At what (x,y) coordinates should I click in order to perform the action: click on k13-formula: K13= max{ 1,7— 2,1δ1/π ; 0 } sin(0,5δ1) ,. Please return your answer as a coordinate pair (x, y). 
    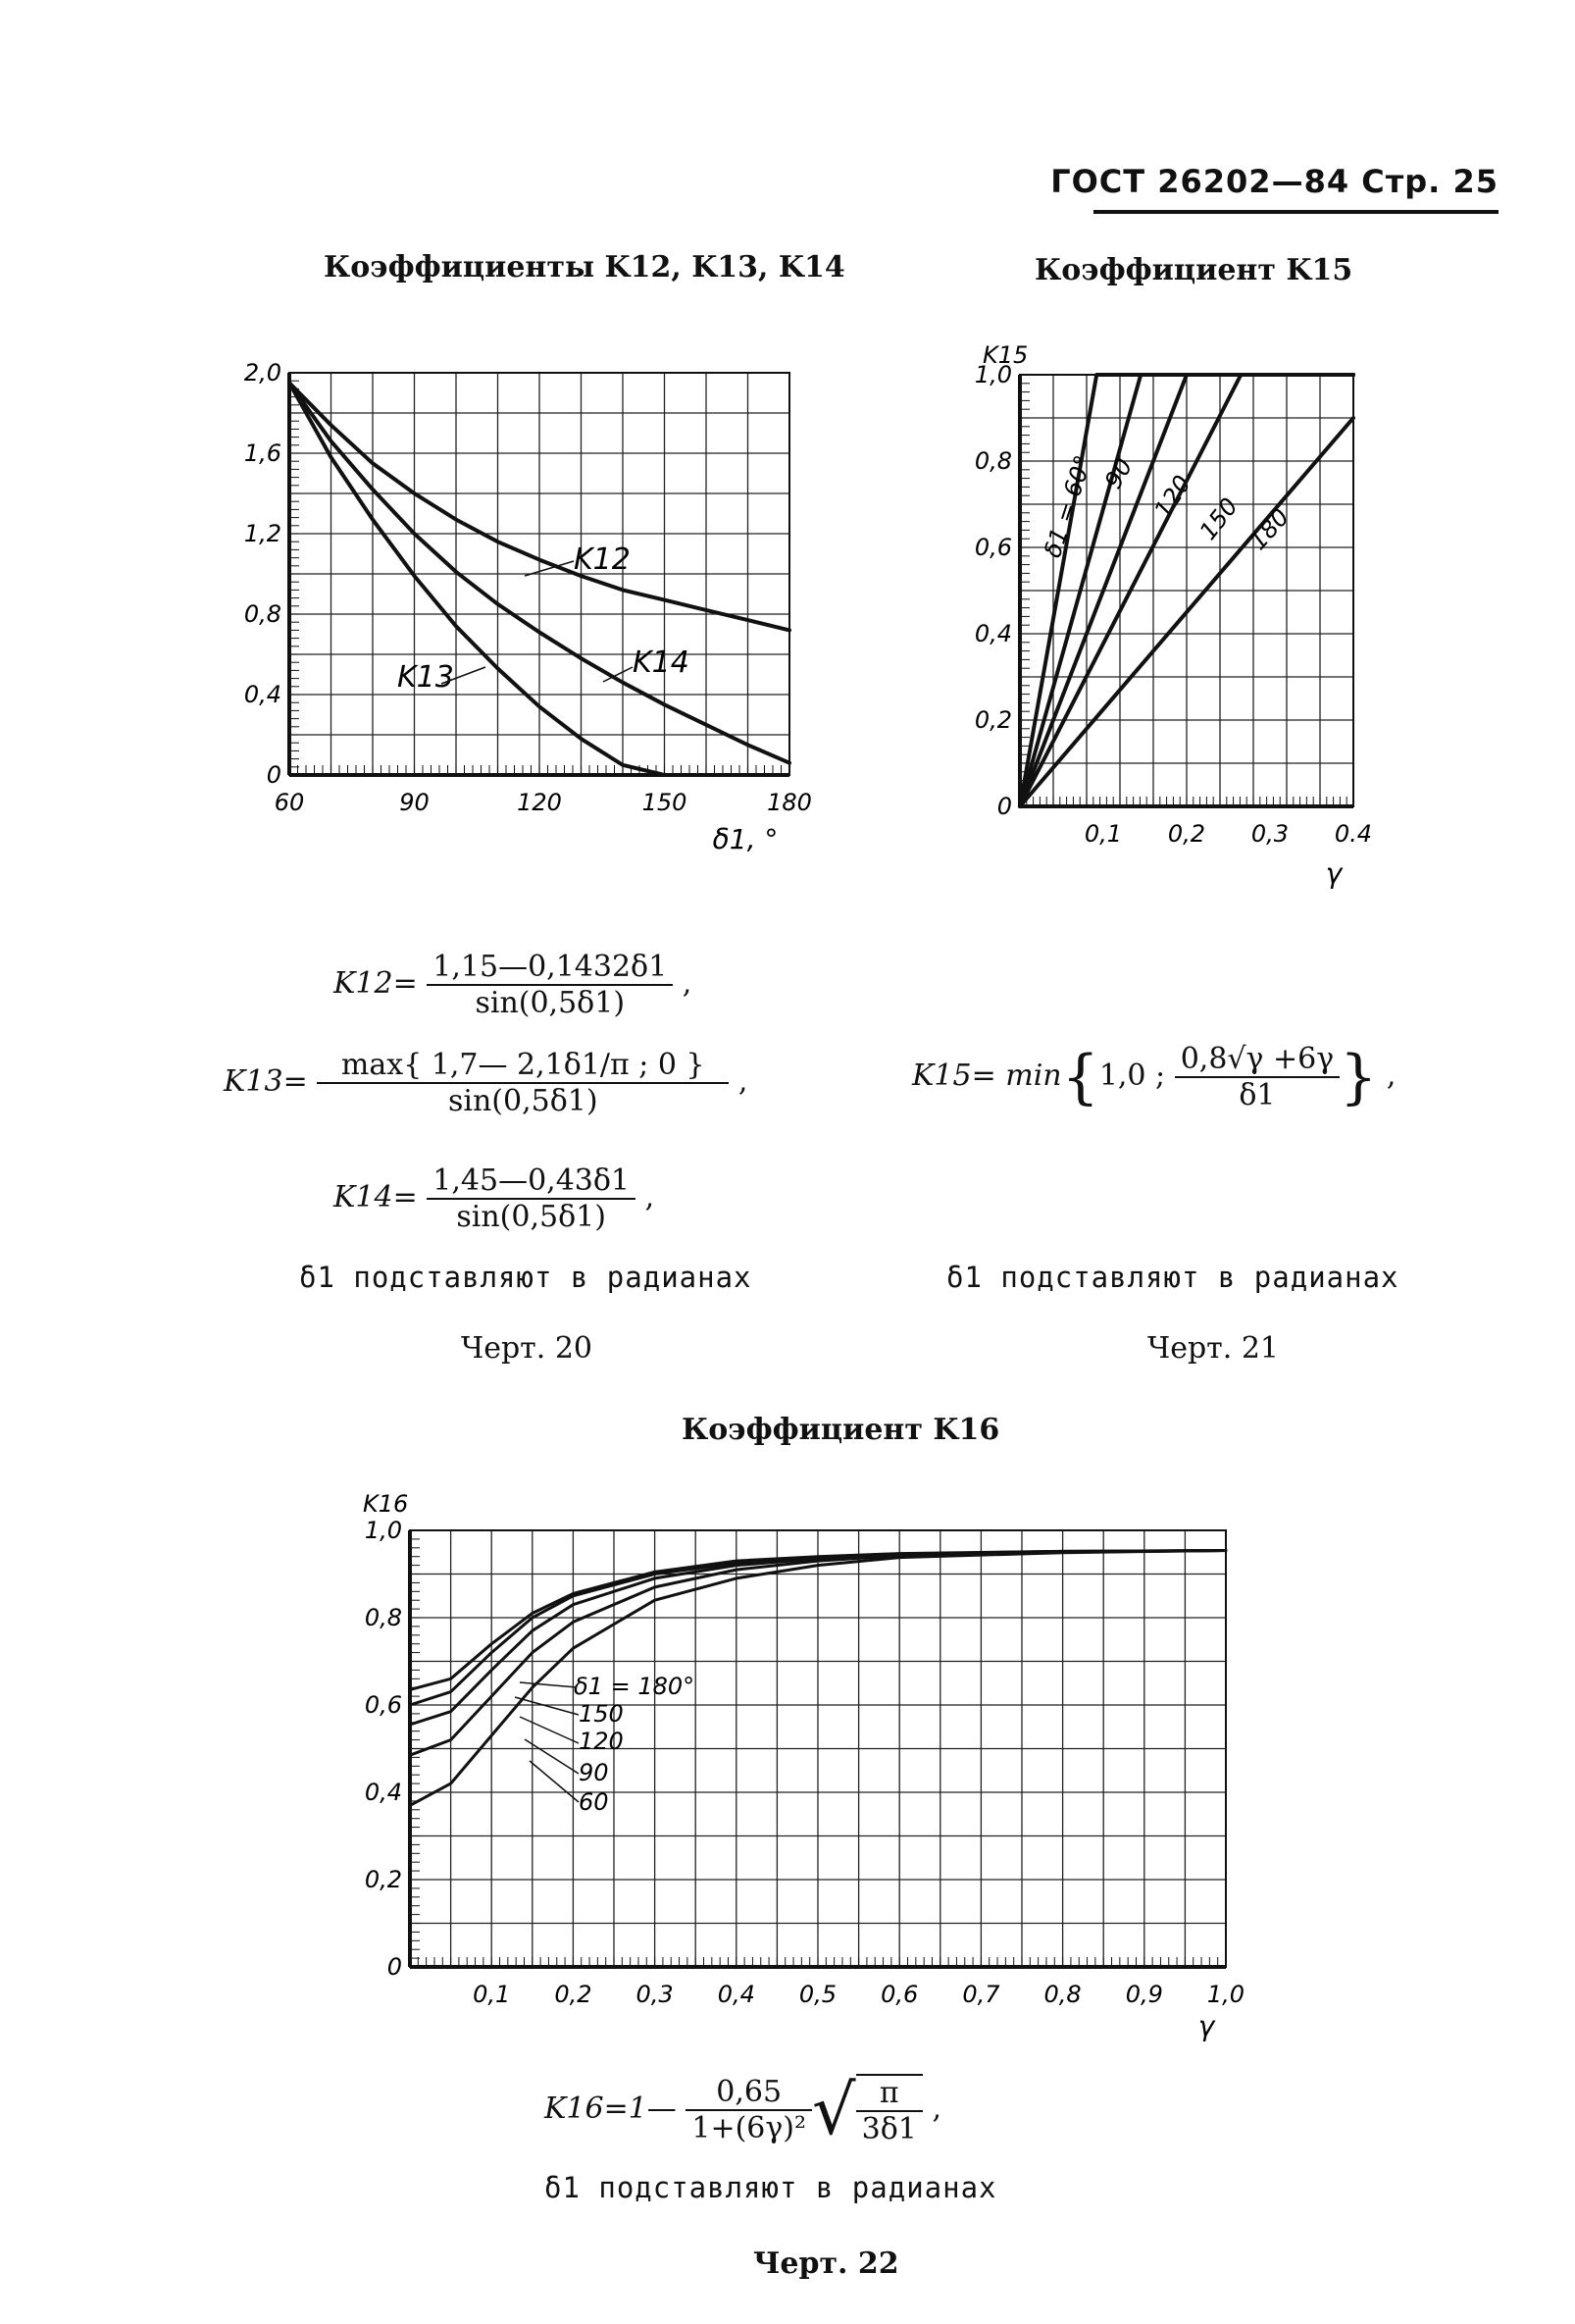
    Looking at the image, I should click on (486, 1083).